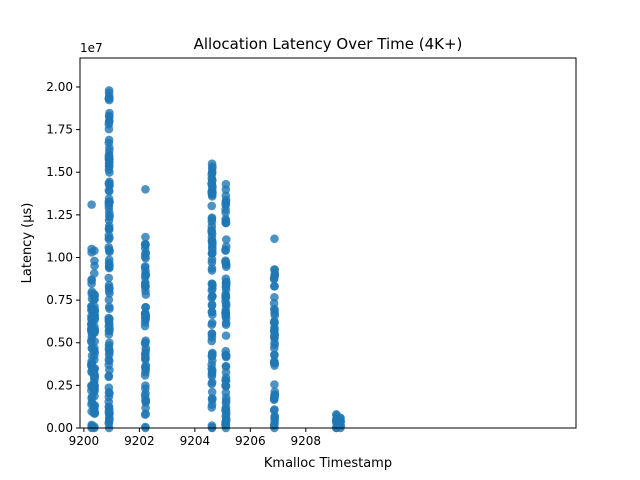 The width and height of the screenshot is (640, 480). What do you see at coordinates (306, 441) in the screenshot?
I see `x-tick-label: 9208` at bounding box center [306, 441].